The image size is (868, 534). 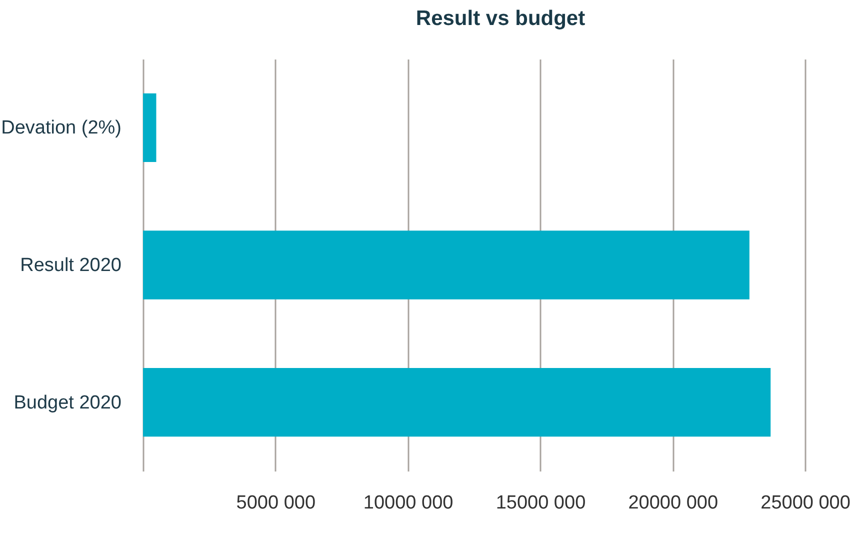 What do you see at coordinates (276, 503) in the screenshot?
I see `x-tick-label: 5000 000` at bounding box center [276, 503].